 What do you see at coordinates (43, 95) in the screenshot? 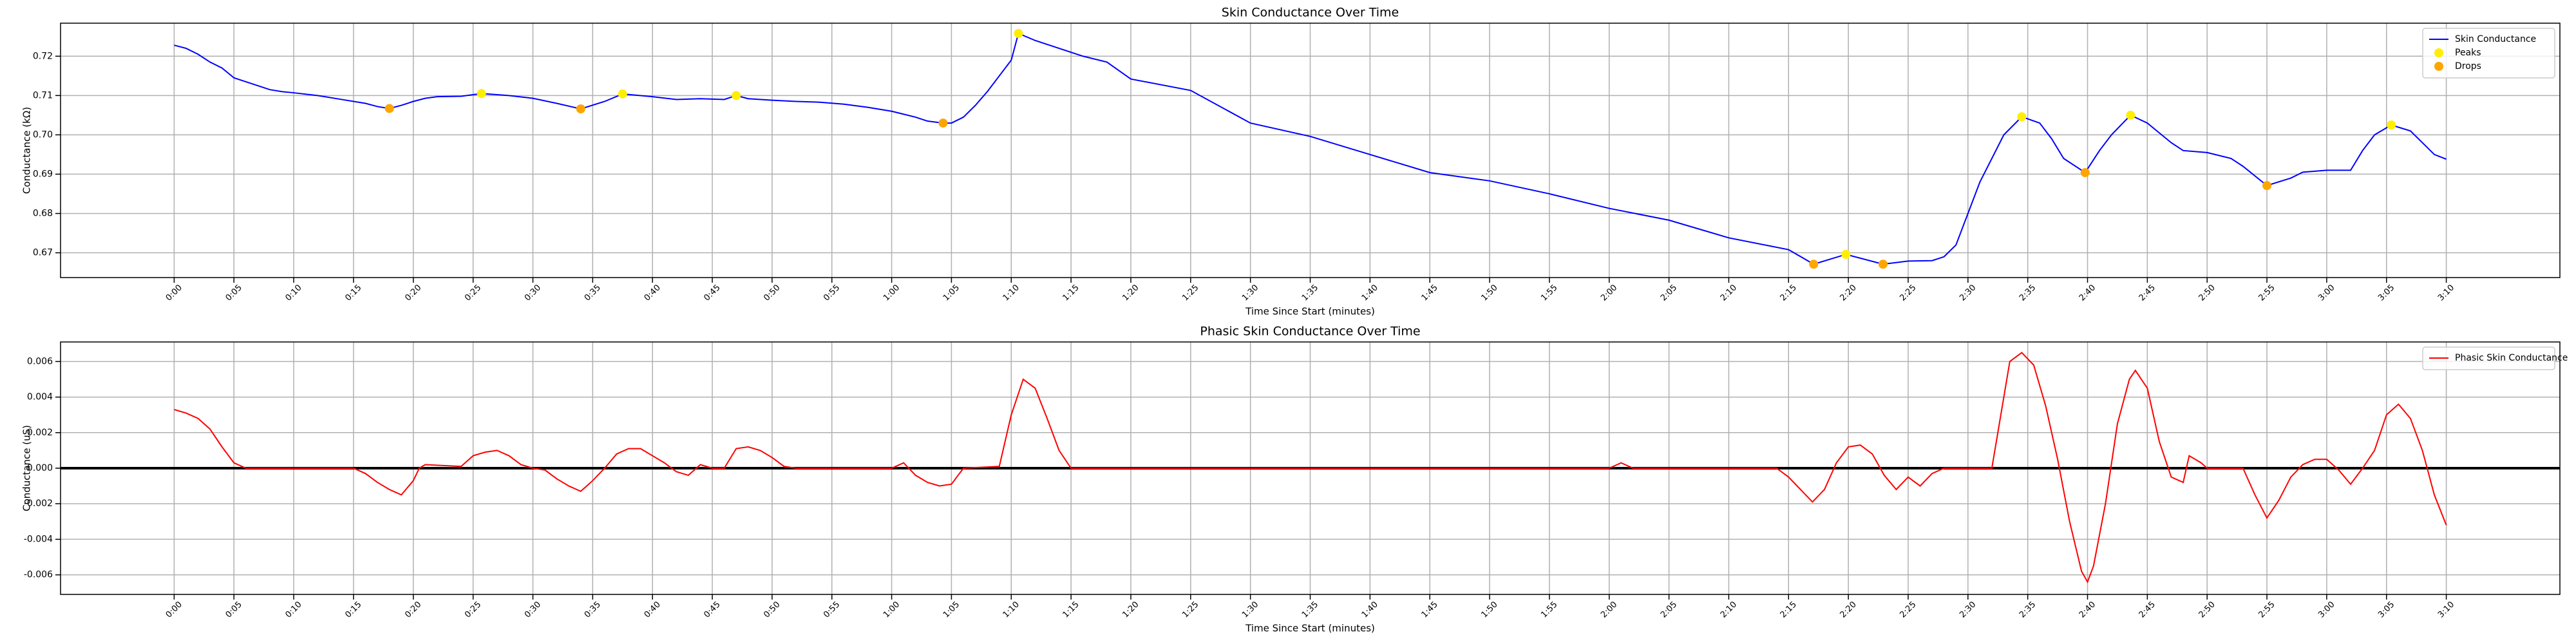
I see `y-tick-label: 0.71` at bounding box center [43, 95].